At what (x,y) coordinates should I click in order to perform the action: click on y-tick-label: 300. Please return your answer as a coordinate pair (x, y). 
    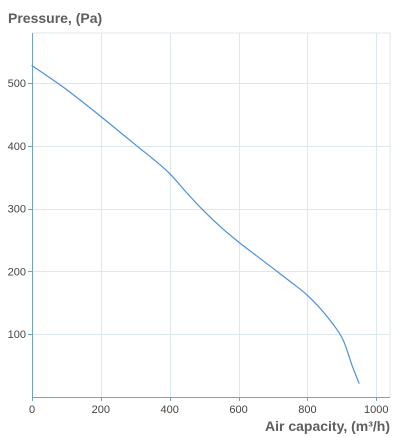
    Looking at the image, I should click on (17, 210).